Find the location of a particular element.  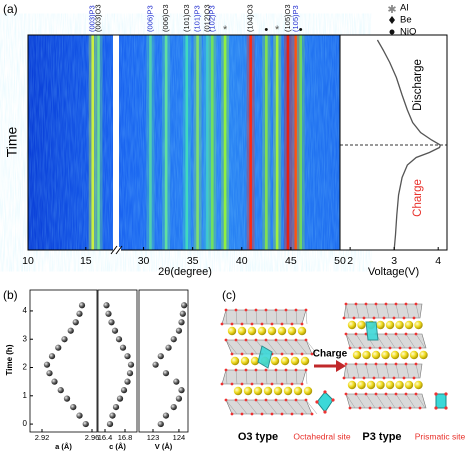

x-tick-label: 123 is located at coordinates (153, 437).